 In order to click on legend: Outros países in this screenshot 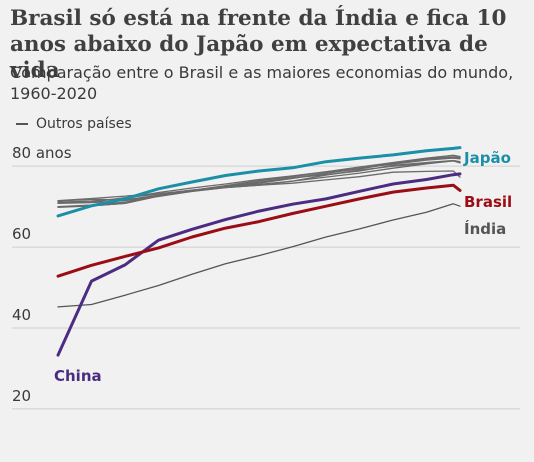, I will do `click(74, 124)`.